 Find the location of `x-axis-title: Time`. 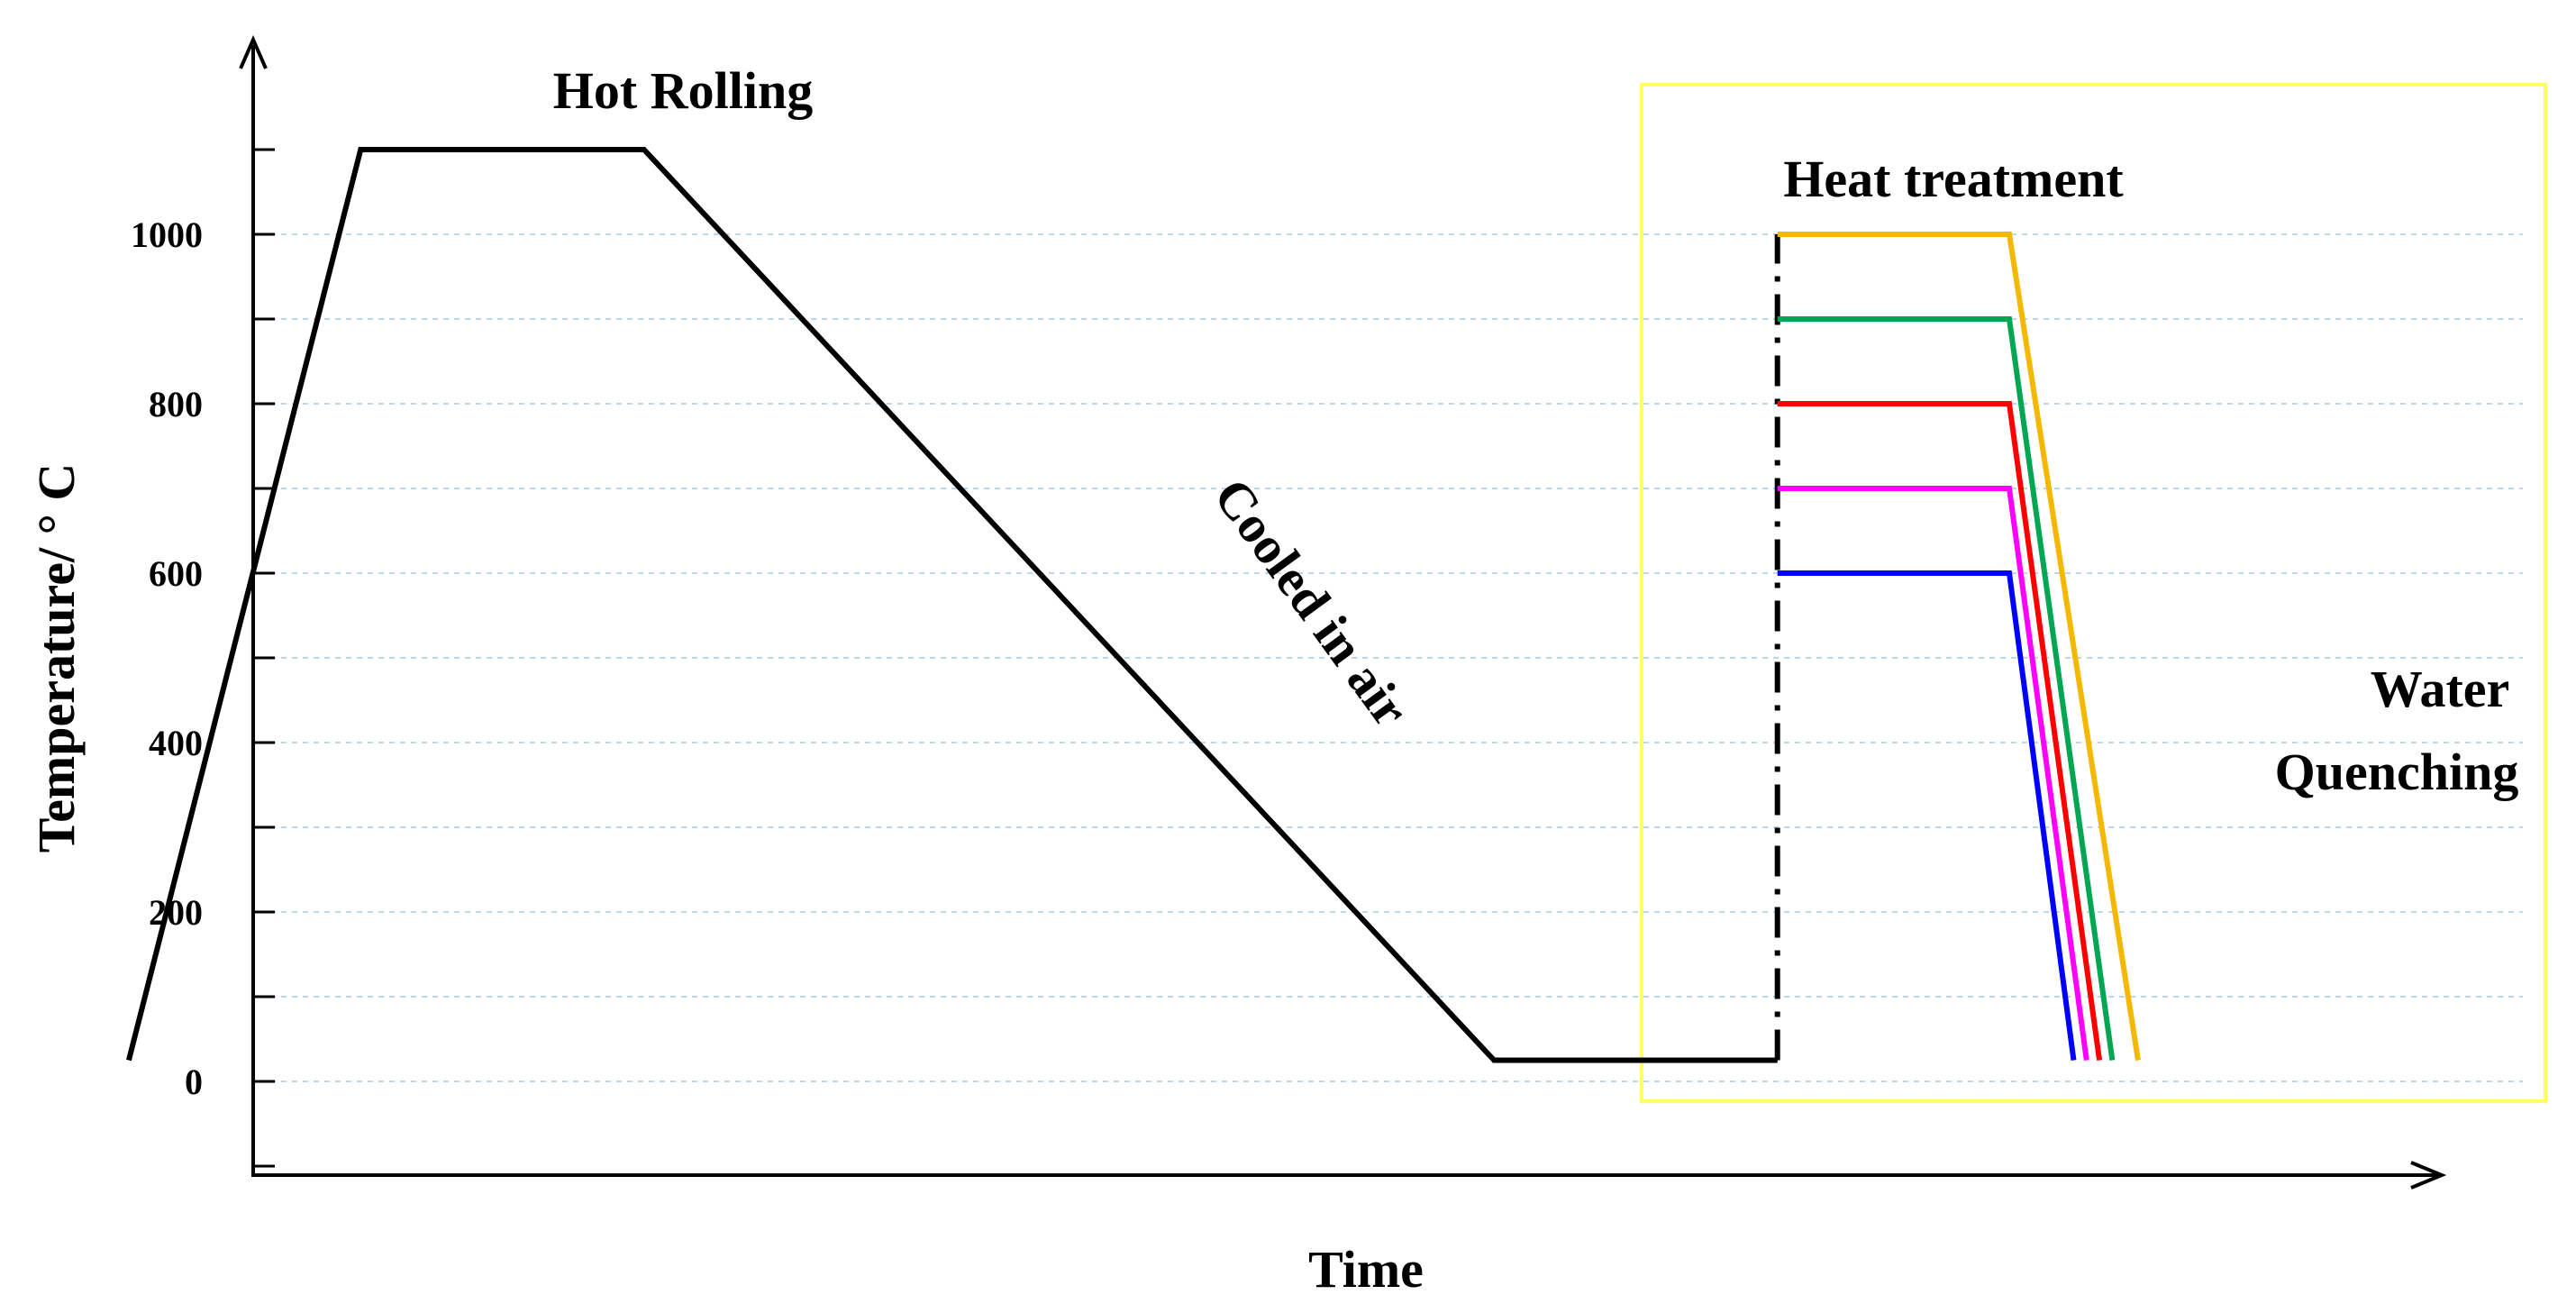

x-axis-title: Time is located at coordinates (1366, 1270).